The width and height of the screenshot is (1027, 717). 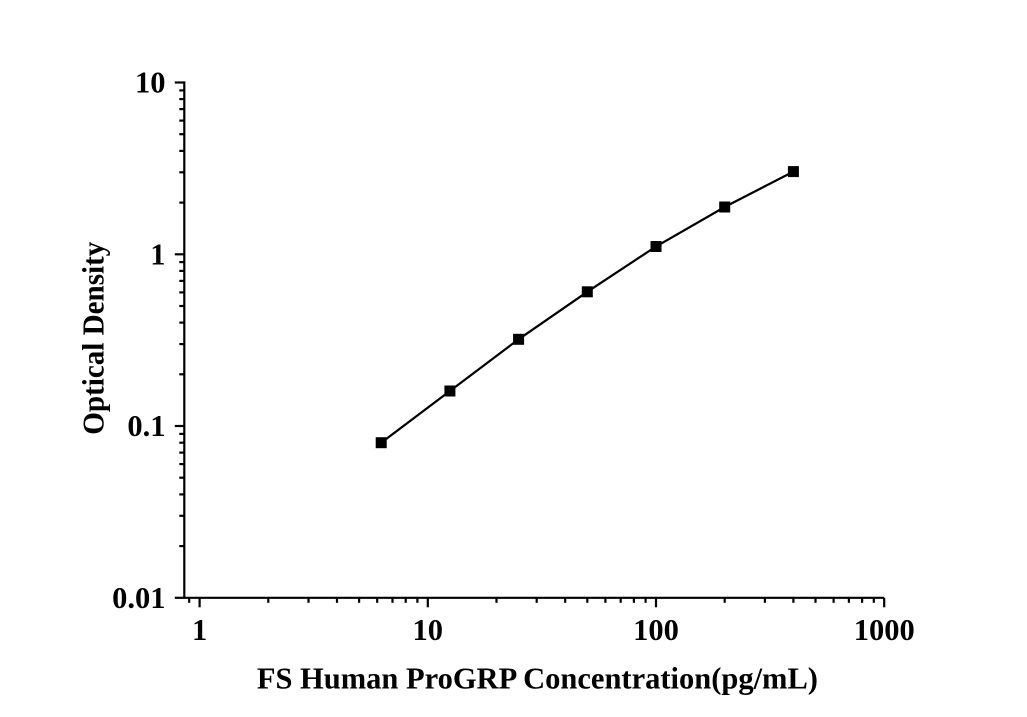 What do you see at coordinates (94, 338) in the screenshot?
I see `svg-text: Optical Density` at bounding box center [94, 338].